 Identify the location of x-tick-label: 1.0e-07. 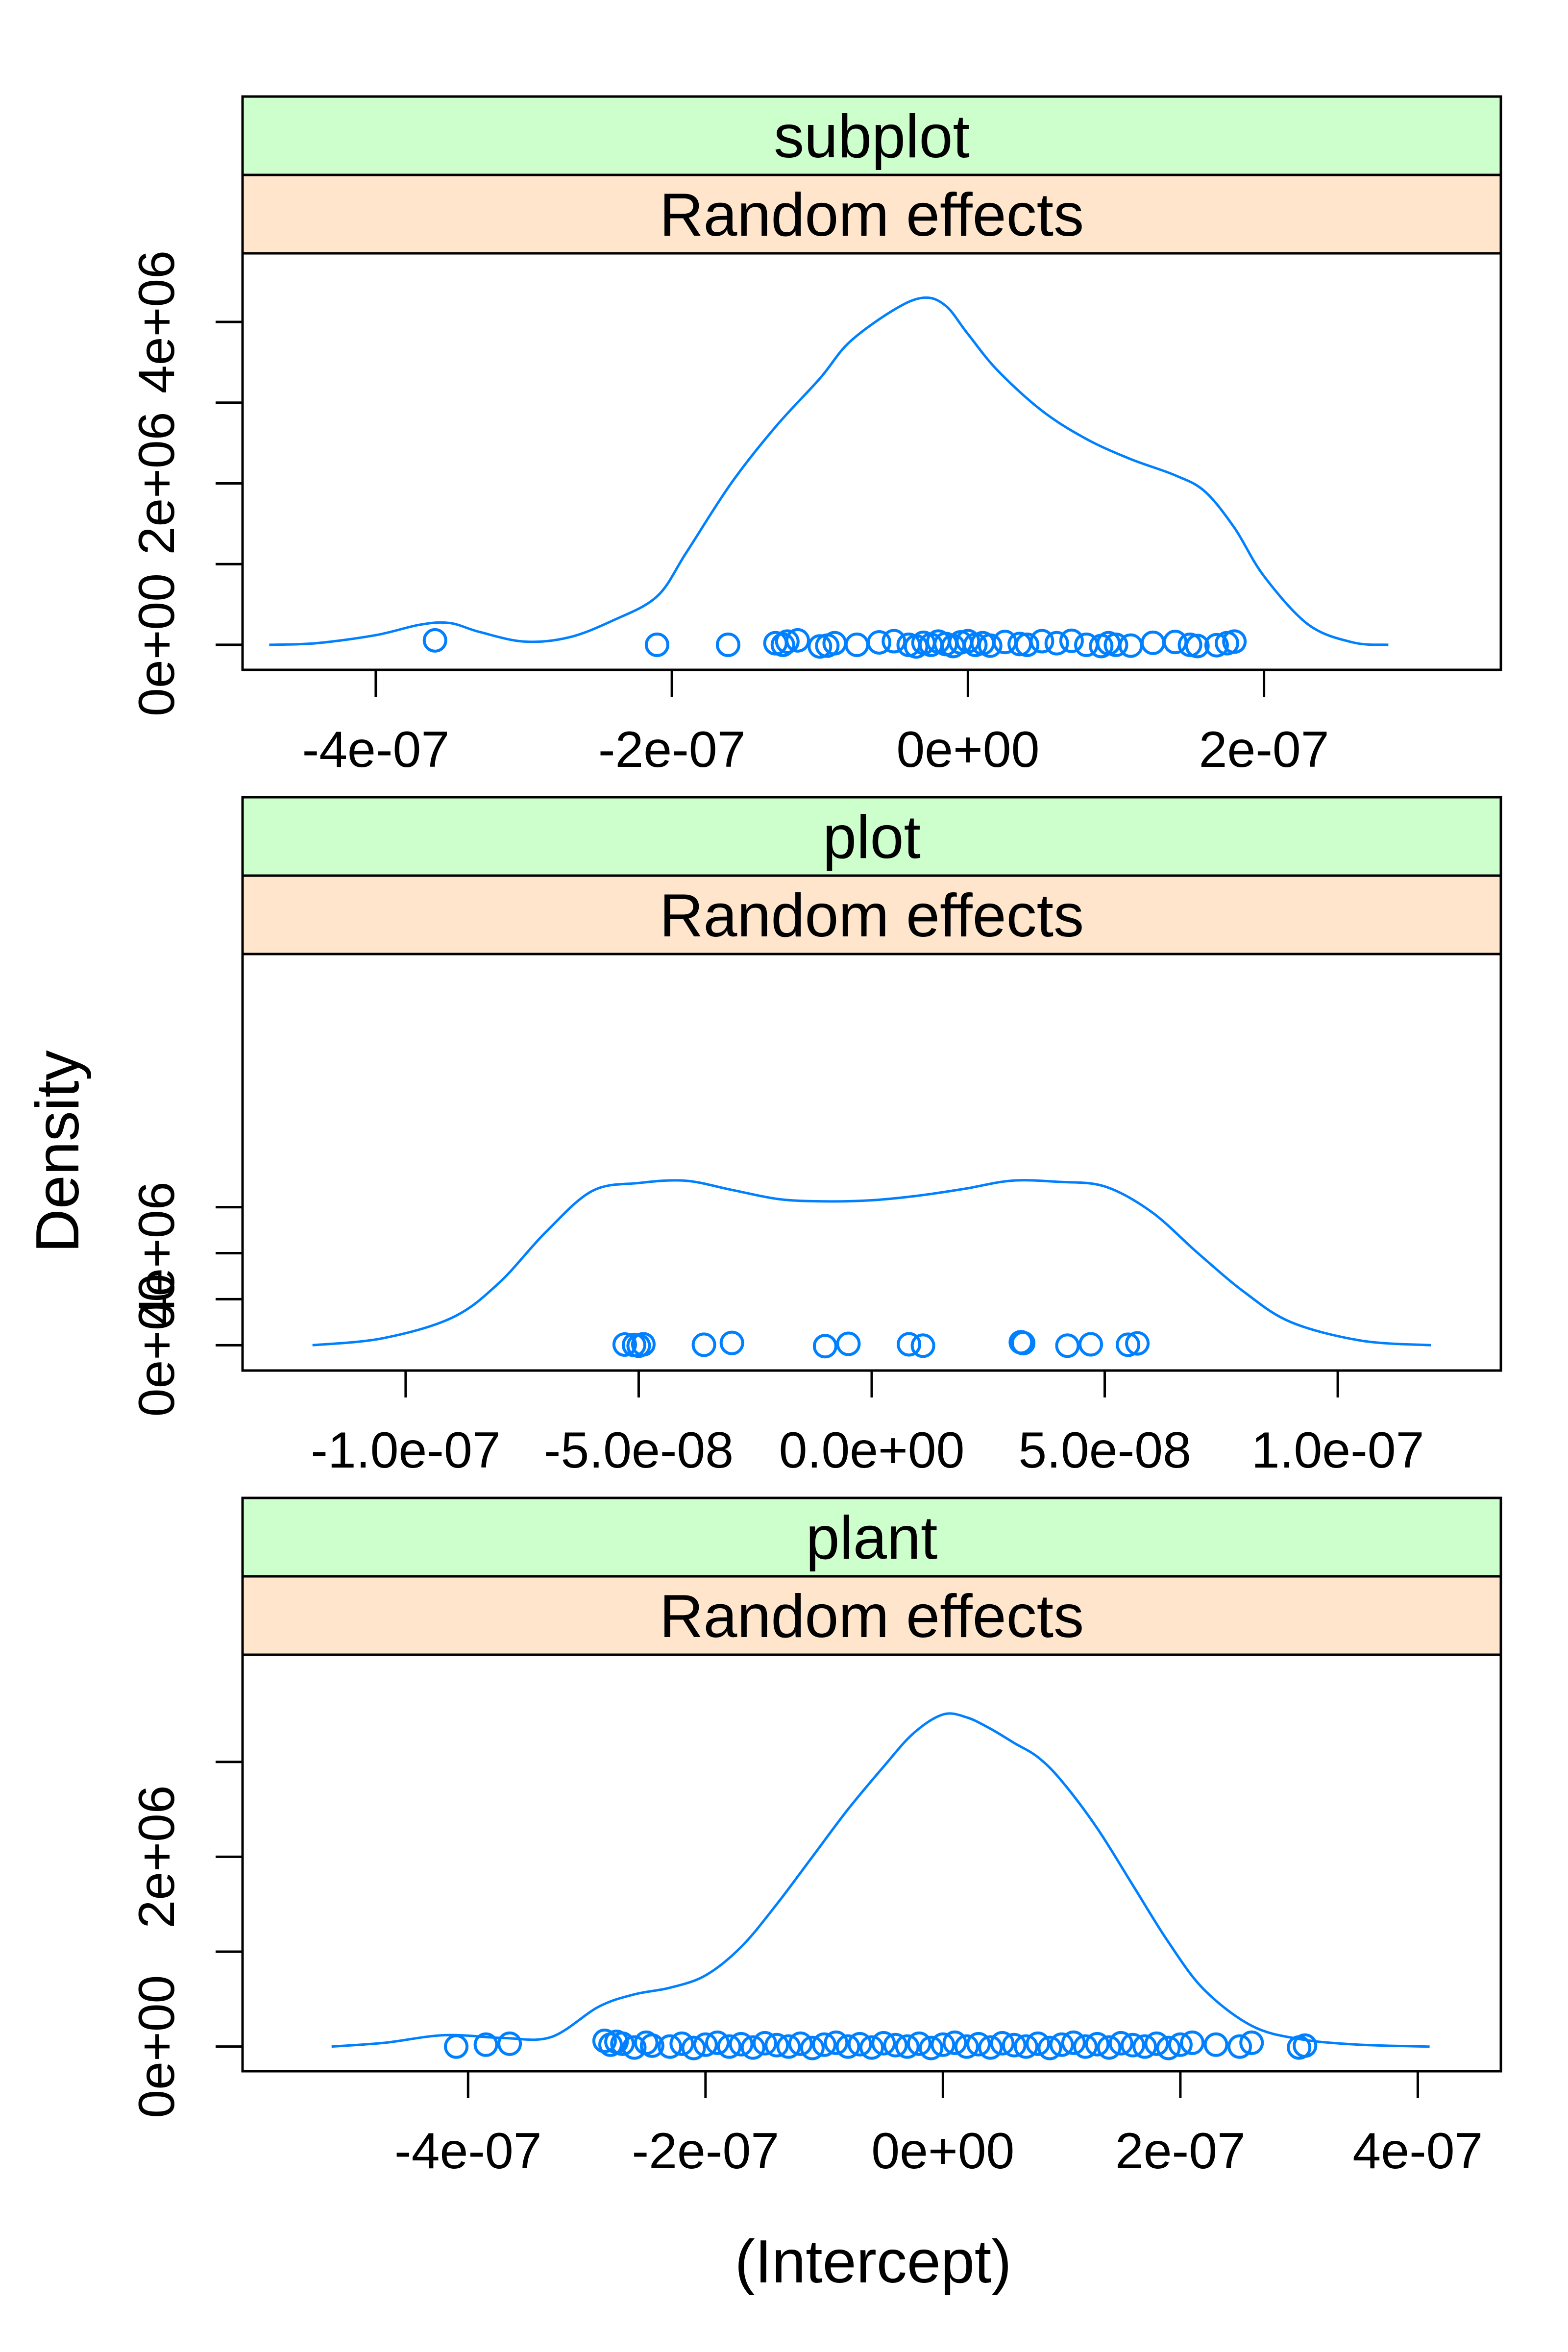
(1337, 1450).